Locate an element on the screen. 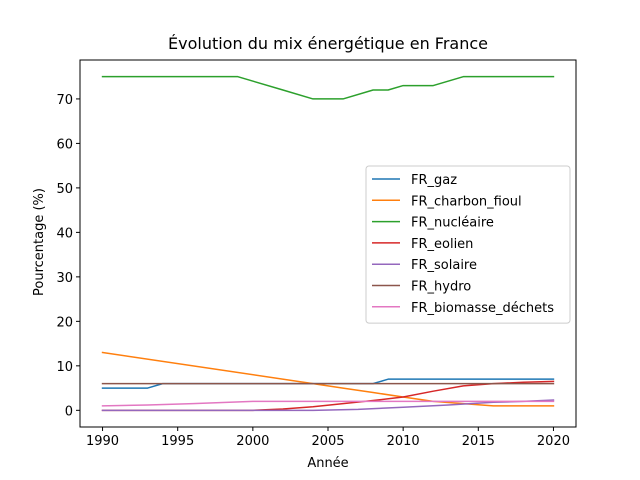 The image size is (640, 480). x-axis: 1990 1995 2000 2005 2010 2015 2020 is located at coordinates (328, 438).